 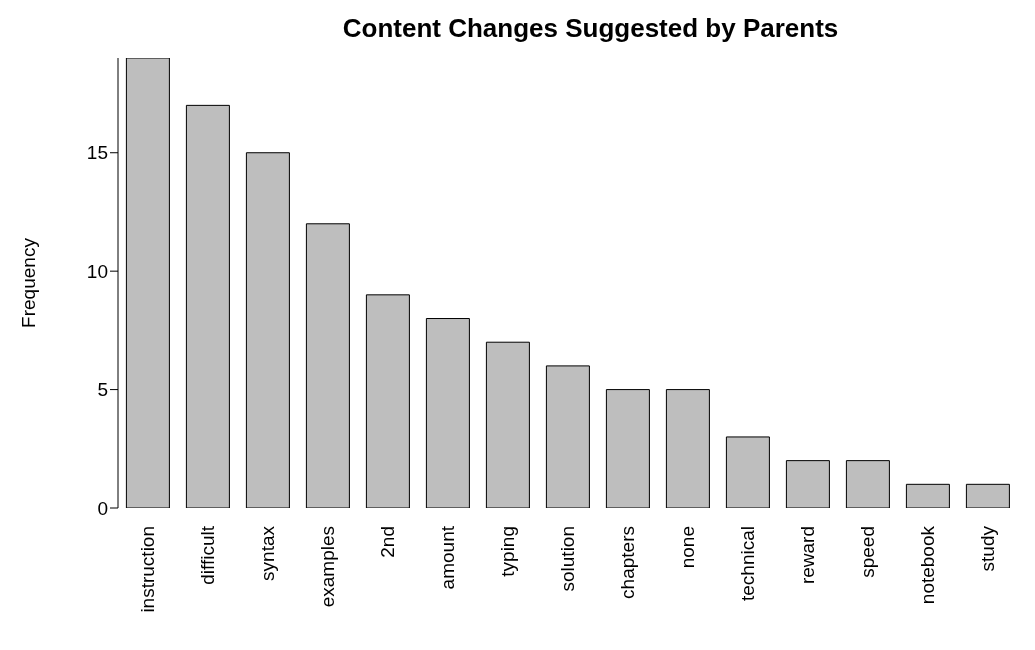 What do you see at coordinates (567, 559) in the screenshot?
I see `x-tick-label: solution` at bounding box center [567, 559].